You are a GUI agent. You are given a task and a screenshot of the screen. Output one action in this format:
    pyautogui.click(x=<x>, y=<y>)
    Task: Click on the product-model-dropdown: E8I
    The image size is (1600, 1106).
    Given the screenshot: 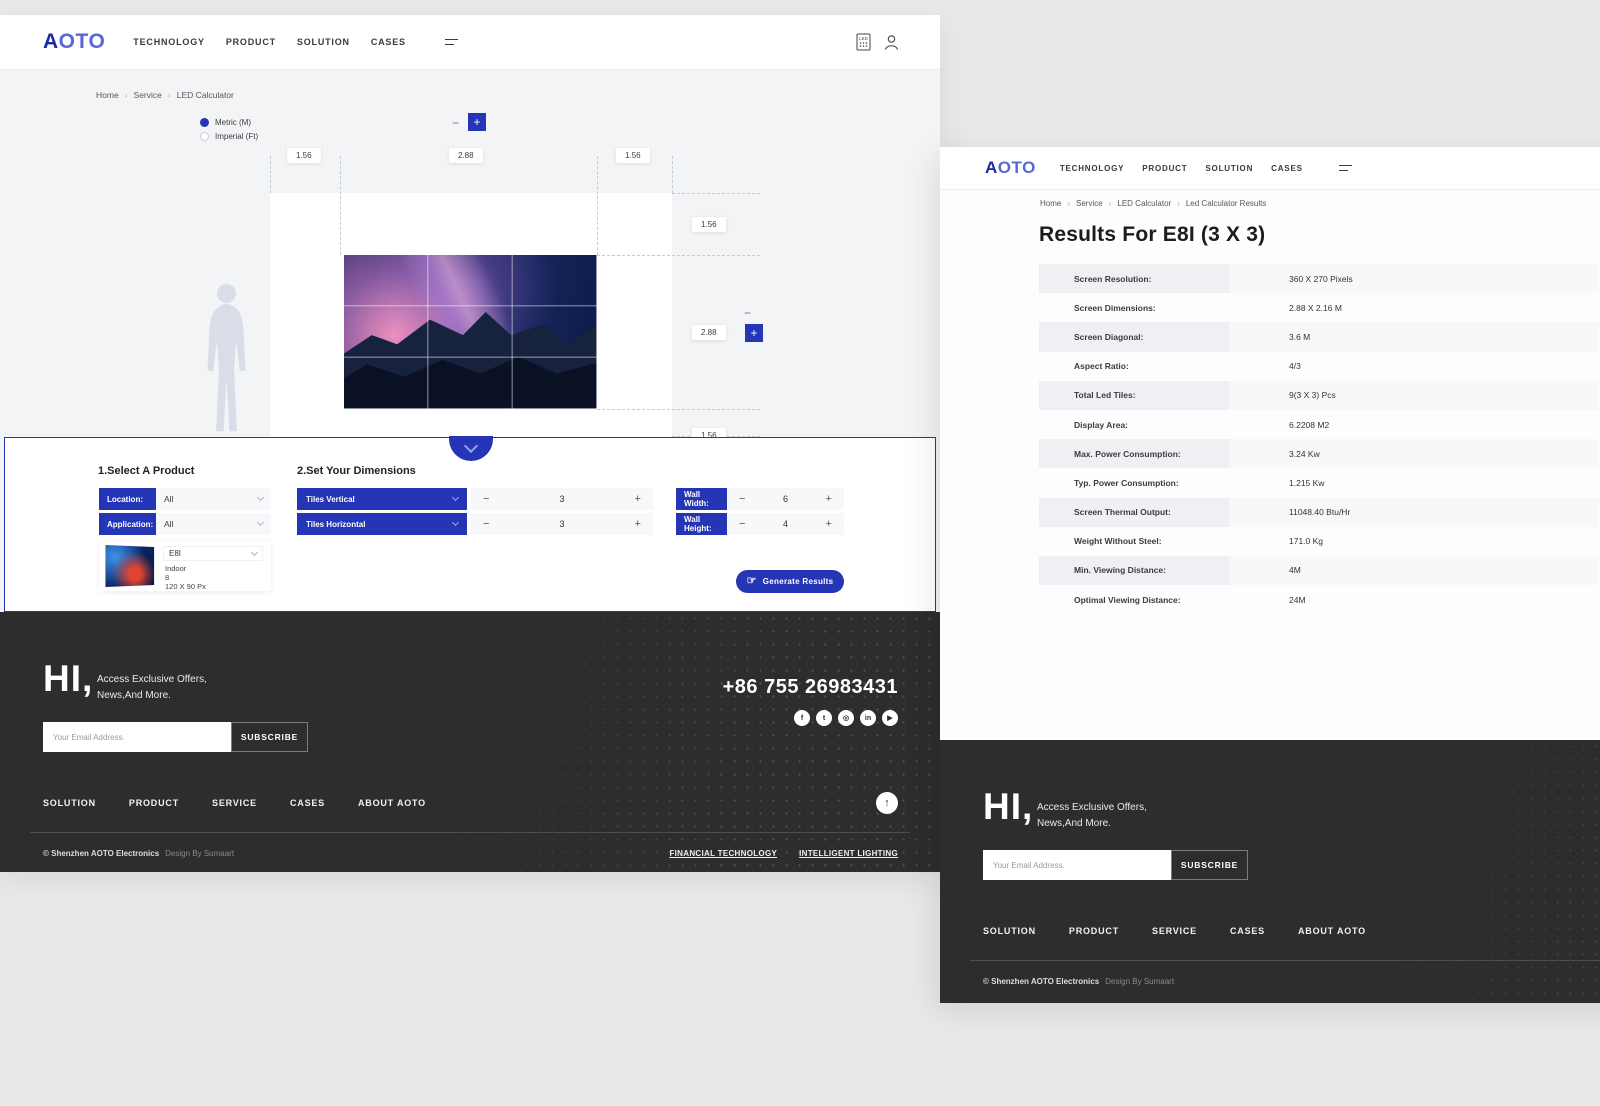 What is the action you would take?
    pyautogui.click(x=213, y=553)
    